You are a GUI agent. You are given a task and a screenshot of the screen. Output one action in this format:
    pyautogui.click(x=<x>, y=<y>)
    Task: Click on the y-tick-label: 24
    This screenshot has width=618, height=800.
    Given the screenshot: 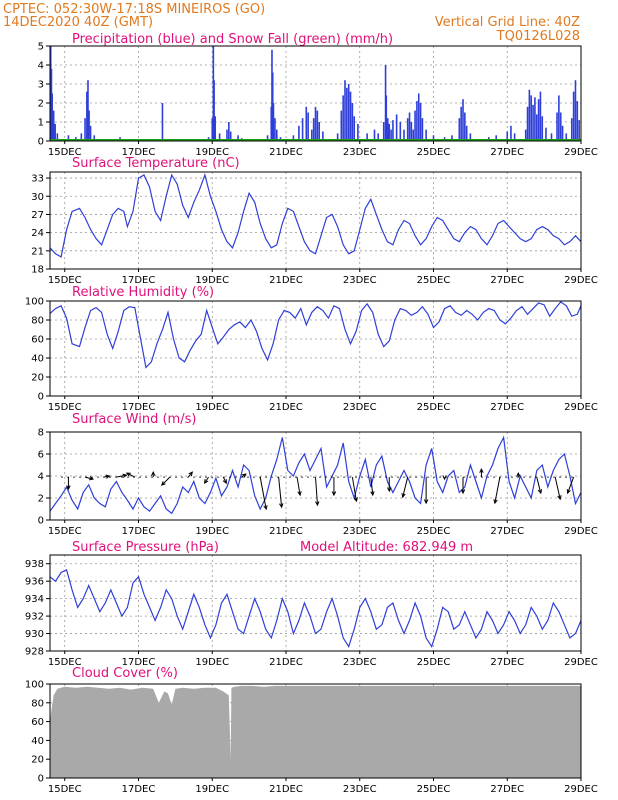 What is the action you would take?
    pyautogui.click(x=37, y=233)
    